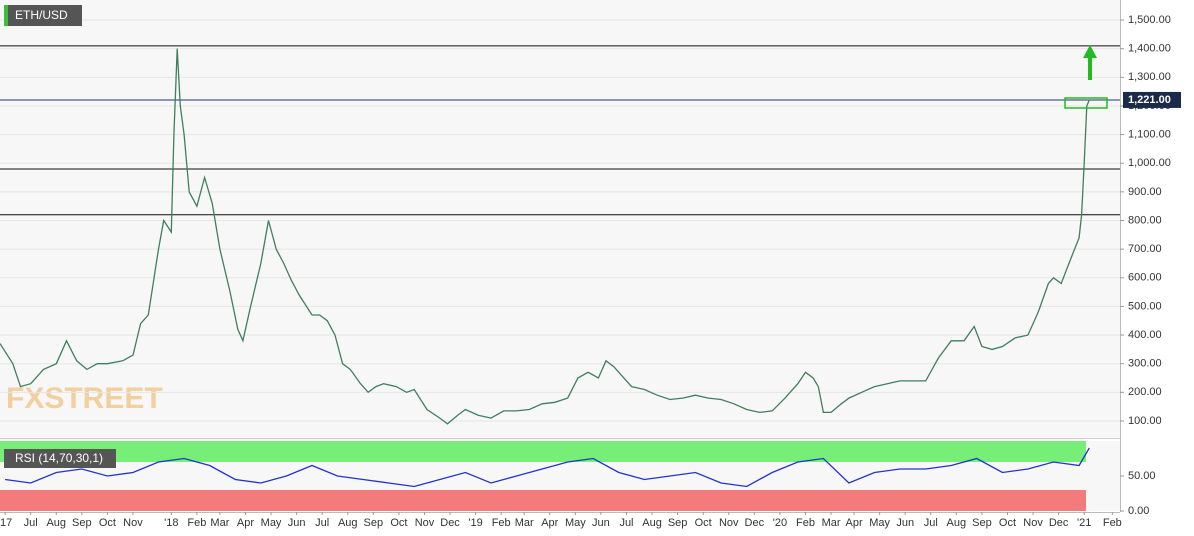 The width and height of the screenshot is (1194, 536). Describe the element at coordinates (1145, 278) in the screenshot. I see `y-tick-label: 600.00` at that location.